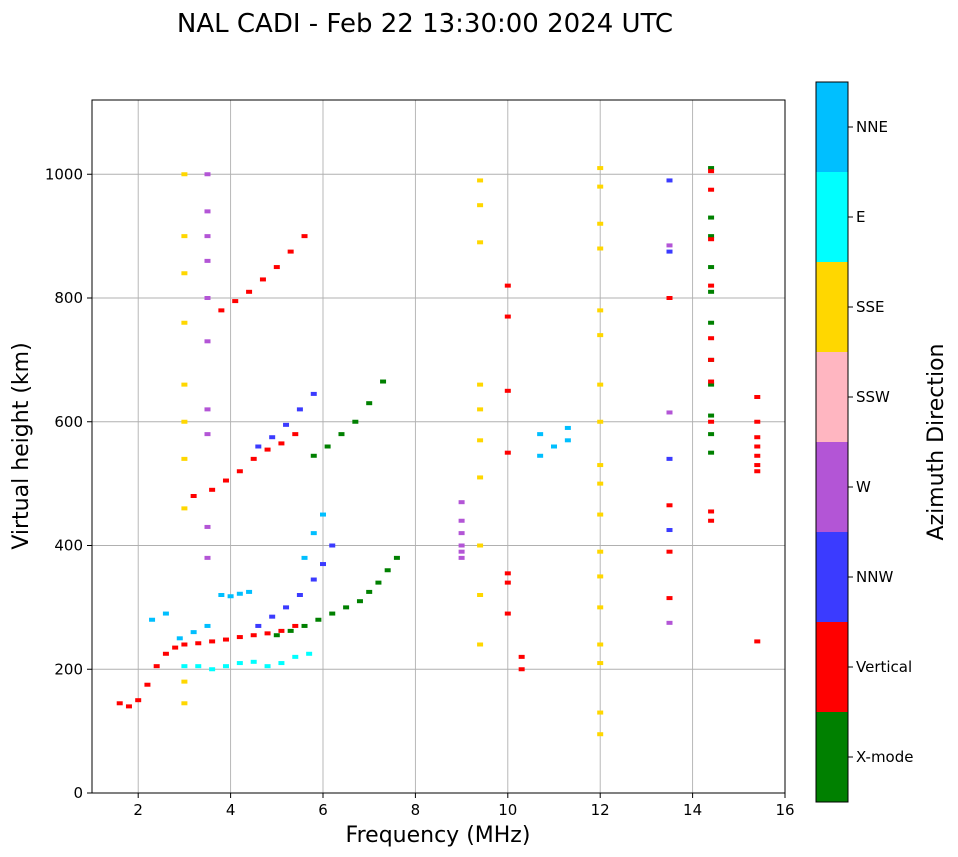 The image size is (958, 857). Describe the element at coordinates (323, 810) in the screenshot. I see `x-tick-label: 6` at that location.